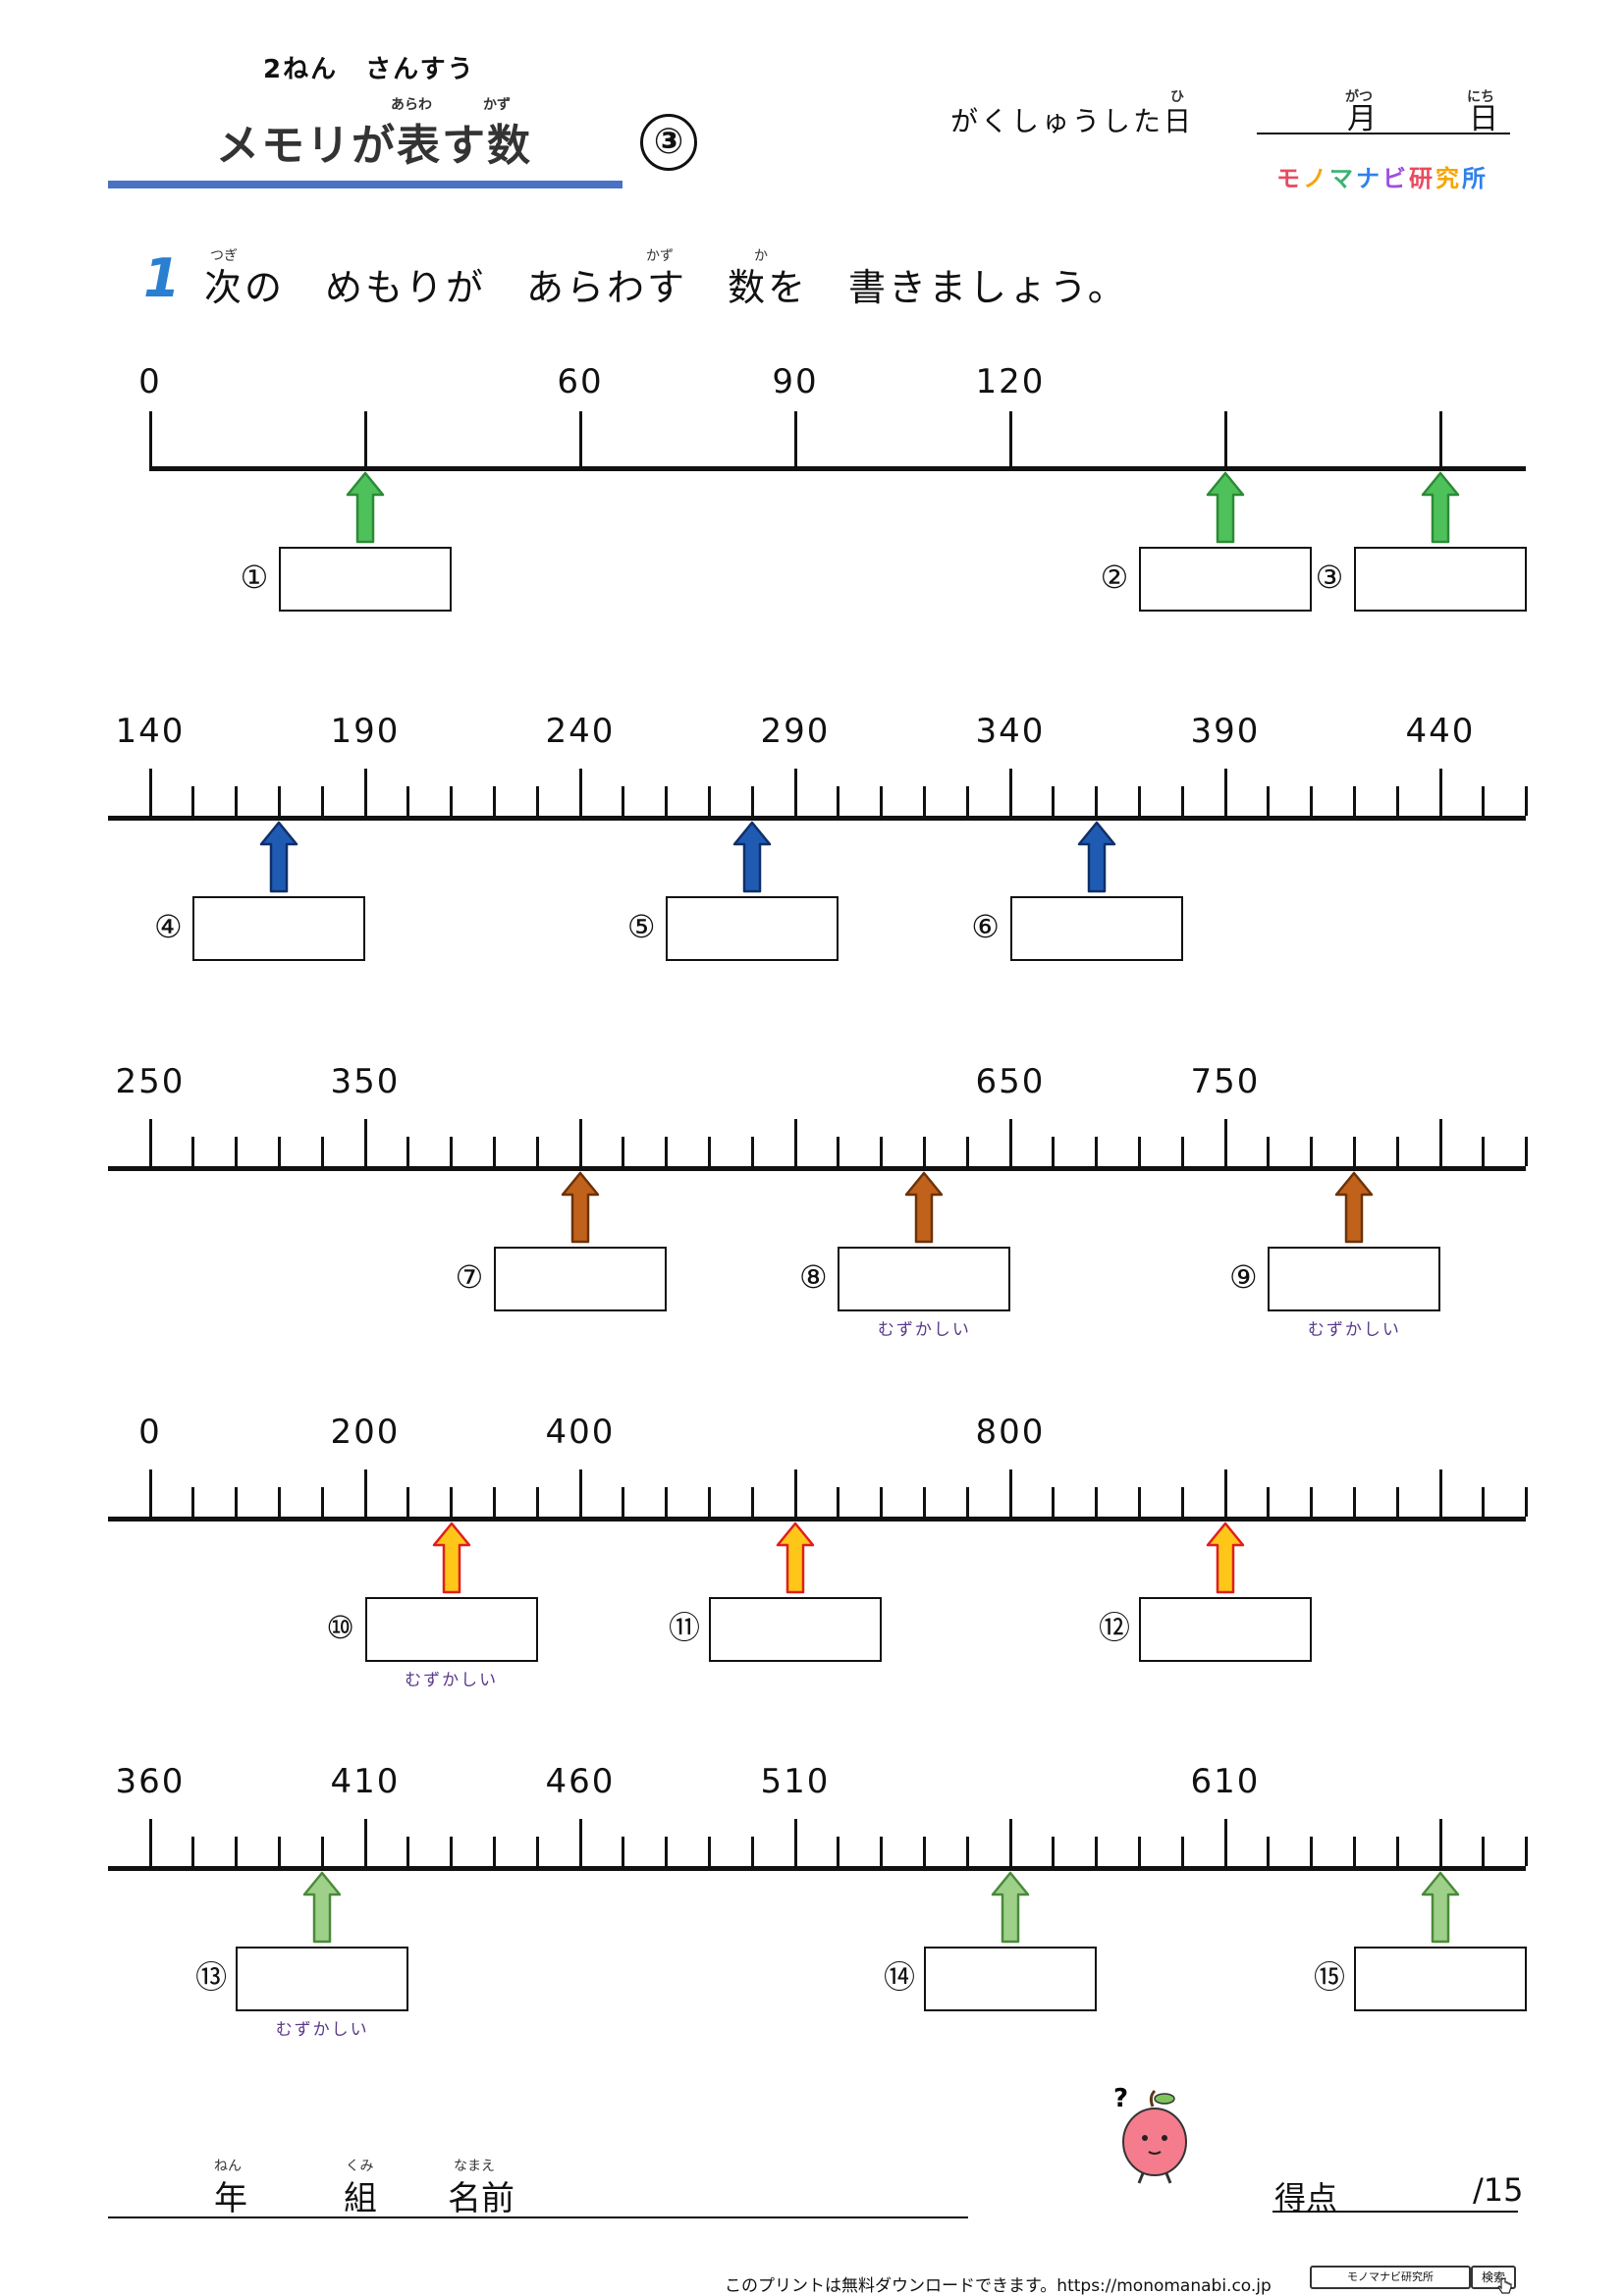 This screenshot has height=2296, width=1624. I want to click on date-ruby: ひ, so click(1177, 97).